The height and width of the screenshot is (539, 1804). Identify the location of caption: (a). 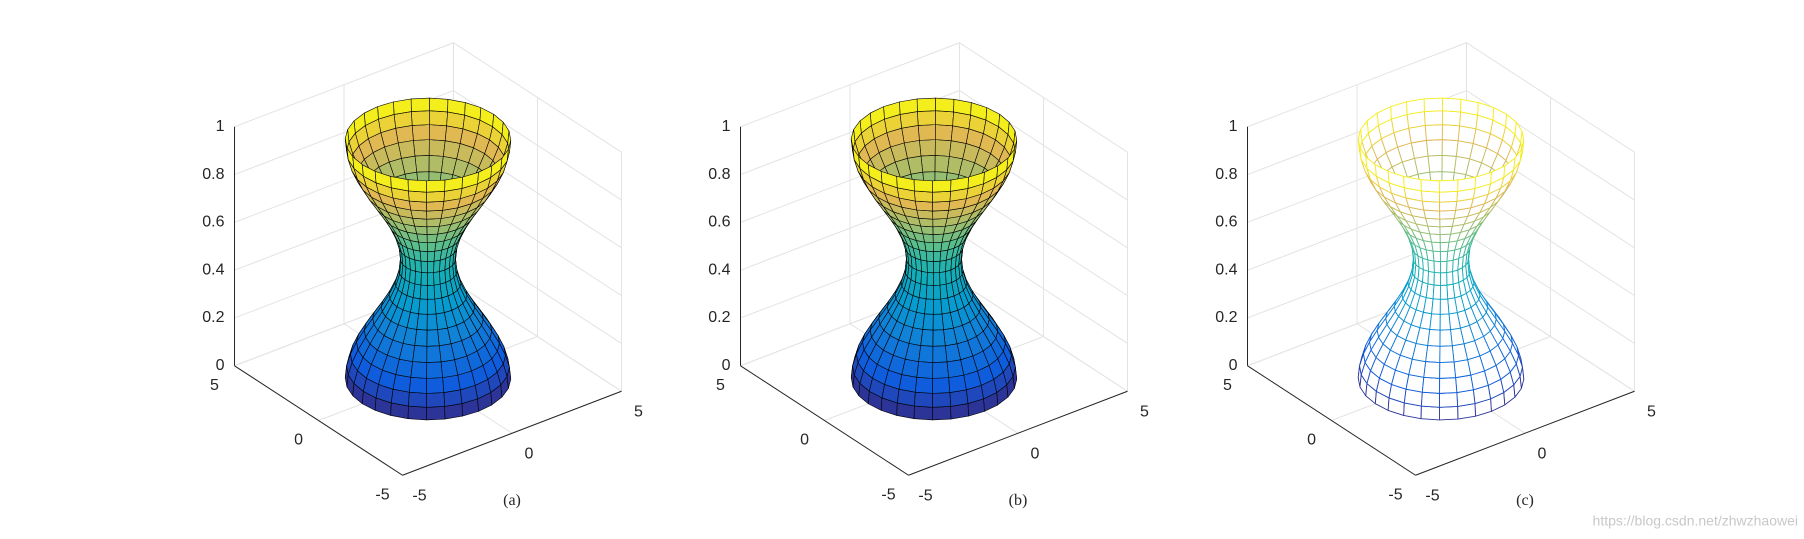
(512, 500).